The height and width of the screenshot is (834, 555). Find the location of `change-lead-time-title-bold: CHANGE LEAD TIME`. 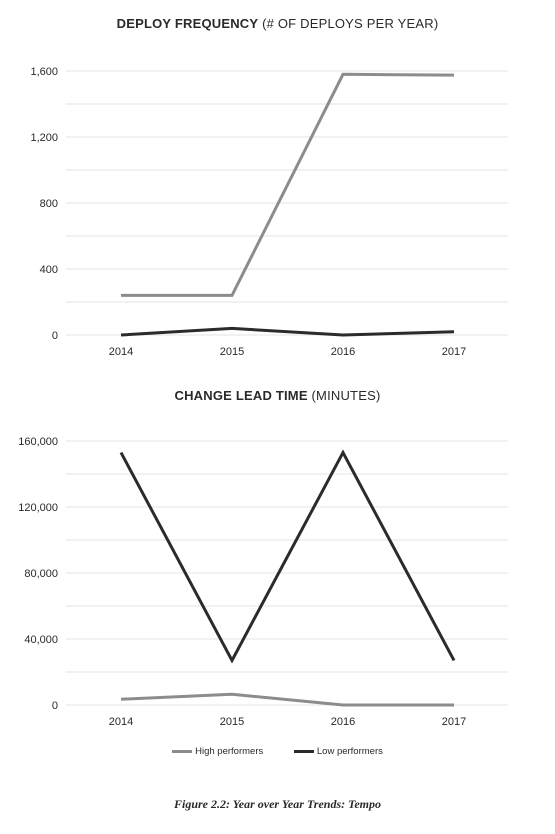

change-lead-time-title-bold: CHANGE LEAD TIME is located at coordinates (241, 395).